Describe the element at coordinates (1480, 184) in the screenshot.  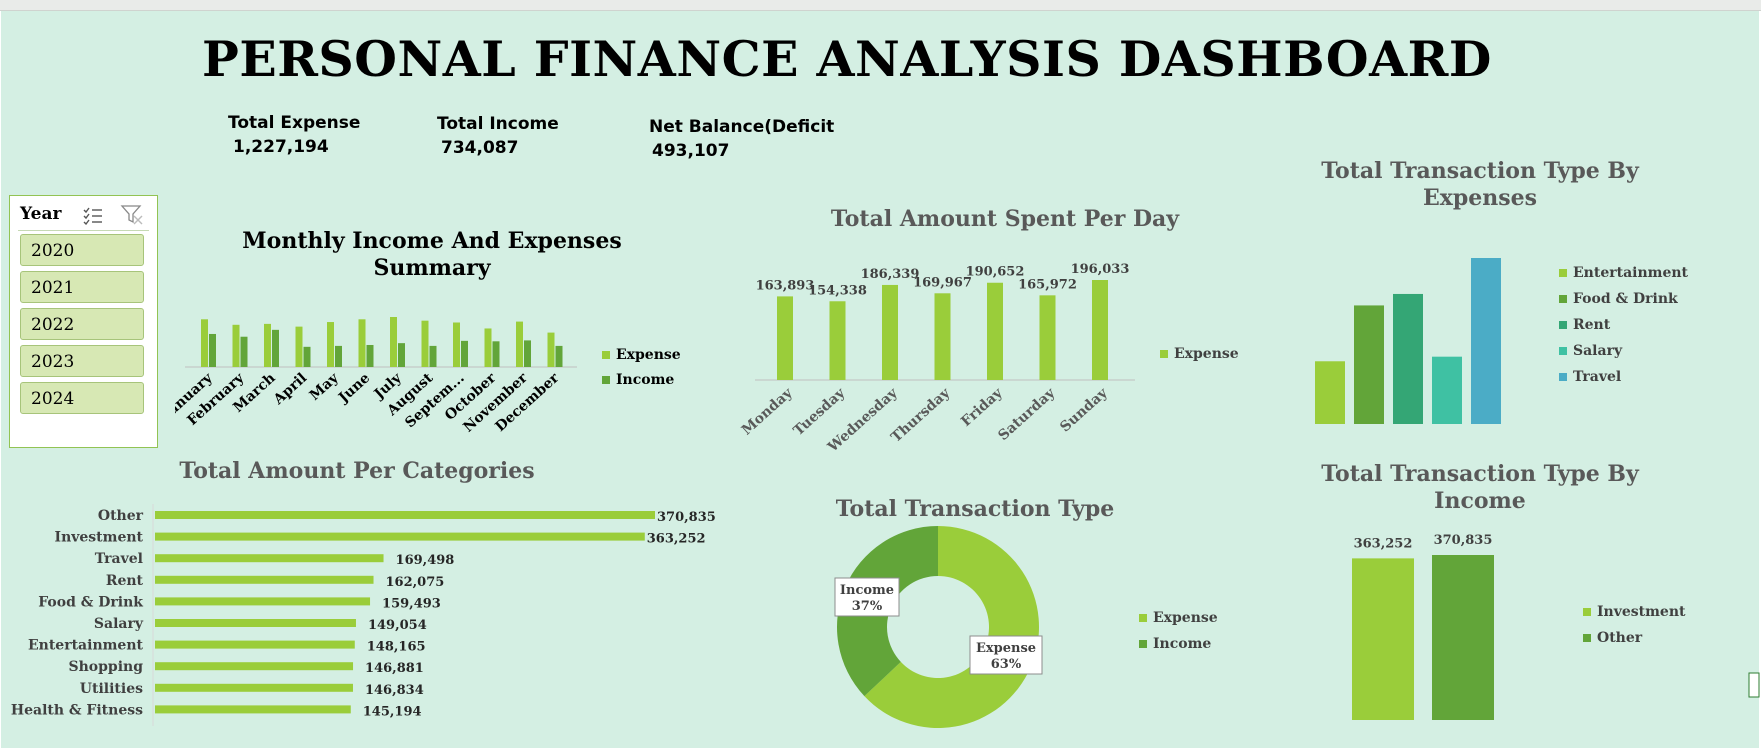
I see `by-expenses-chart-title: Total Transaction Type By Expenses` at that location.